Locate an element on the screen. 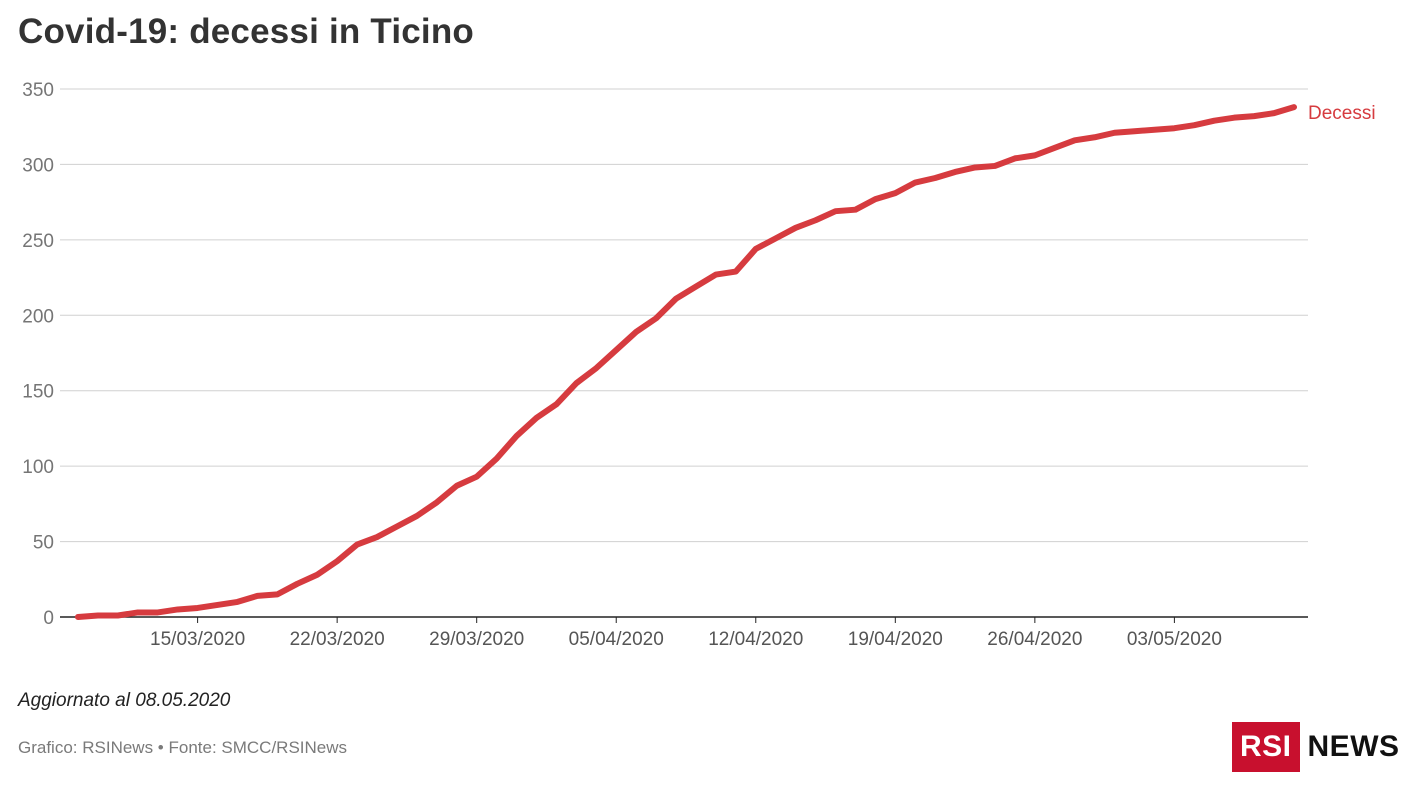  x-tick-label: 22/03/2020 is located at coordinates (337, 639).